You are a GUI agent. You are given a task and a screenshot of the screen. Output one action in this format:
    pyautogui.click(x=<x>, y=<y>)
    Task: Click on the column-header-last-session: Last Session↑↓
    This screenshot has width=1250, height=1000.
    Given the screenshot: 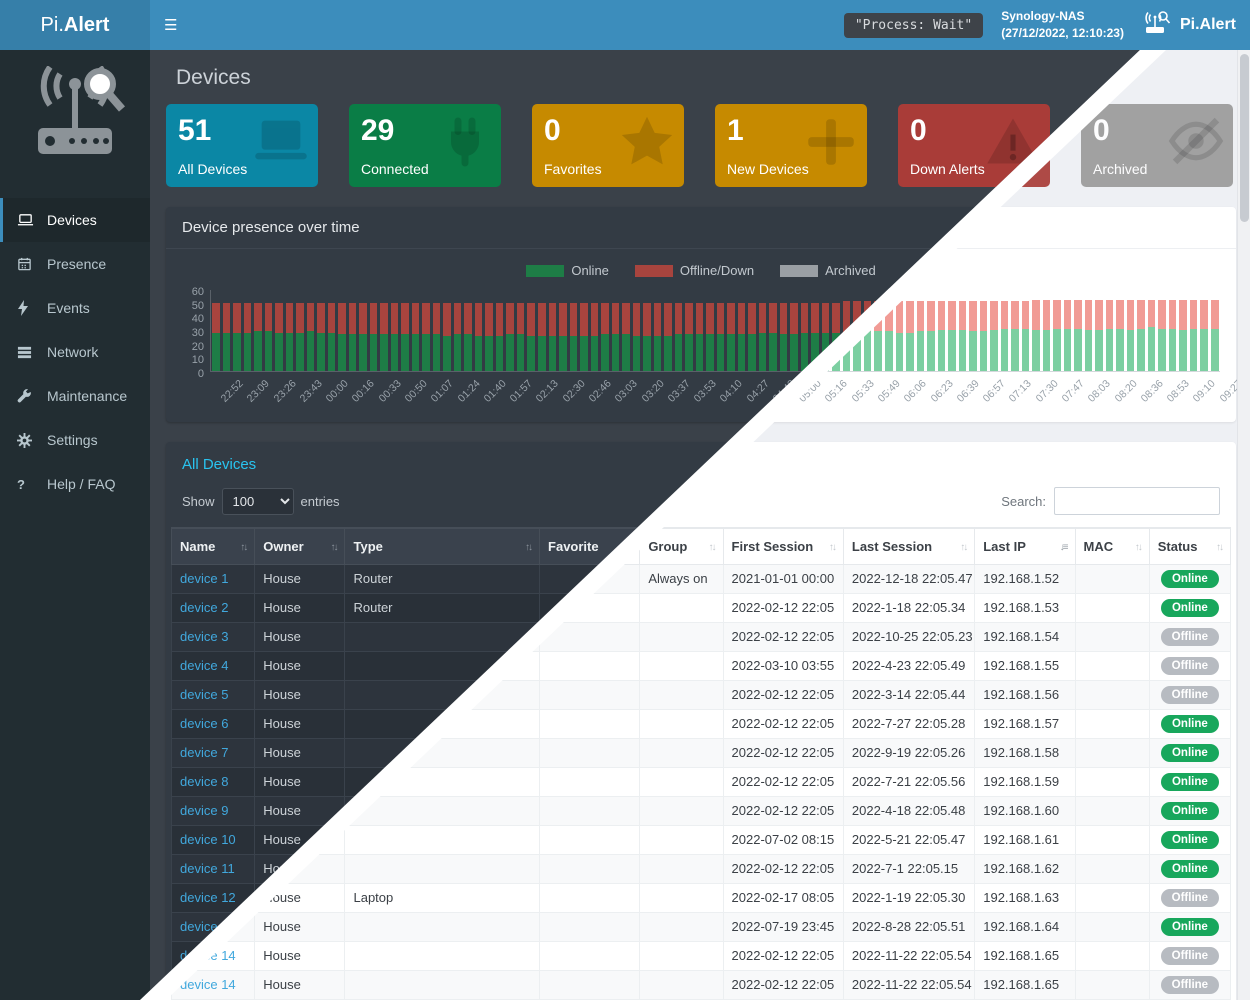 What is the action you would take?
    pyautogui.click(x=909, y=546)
    